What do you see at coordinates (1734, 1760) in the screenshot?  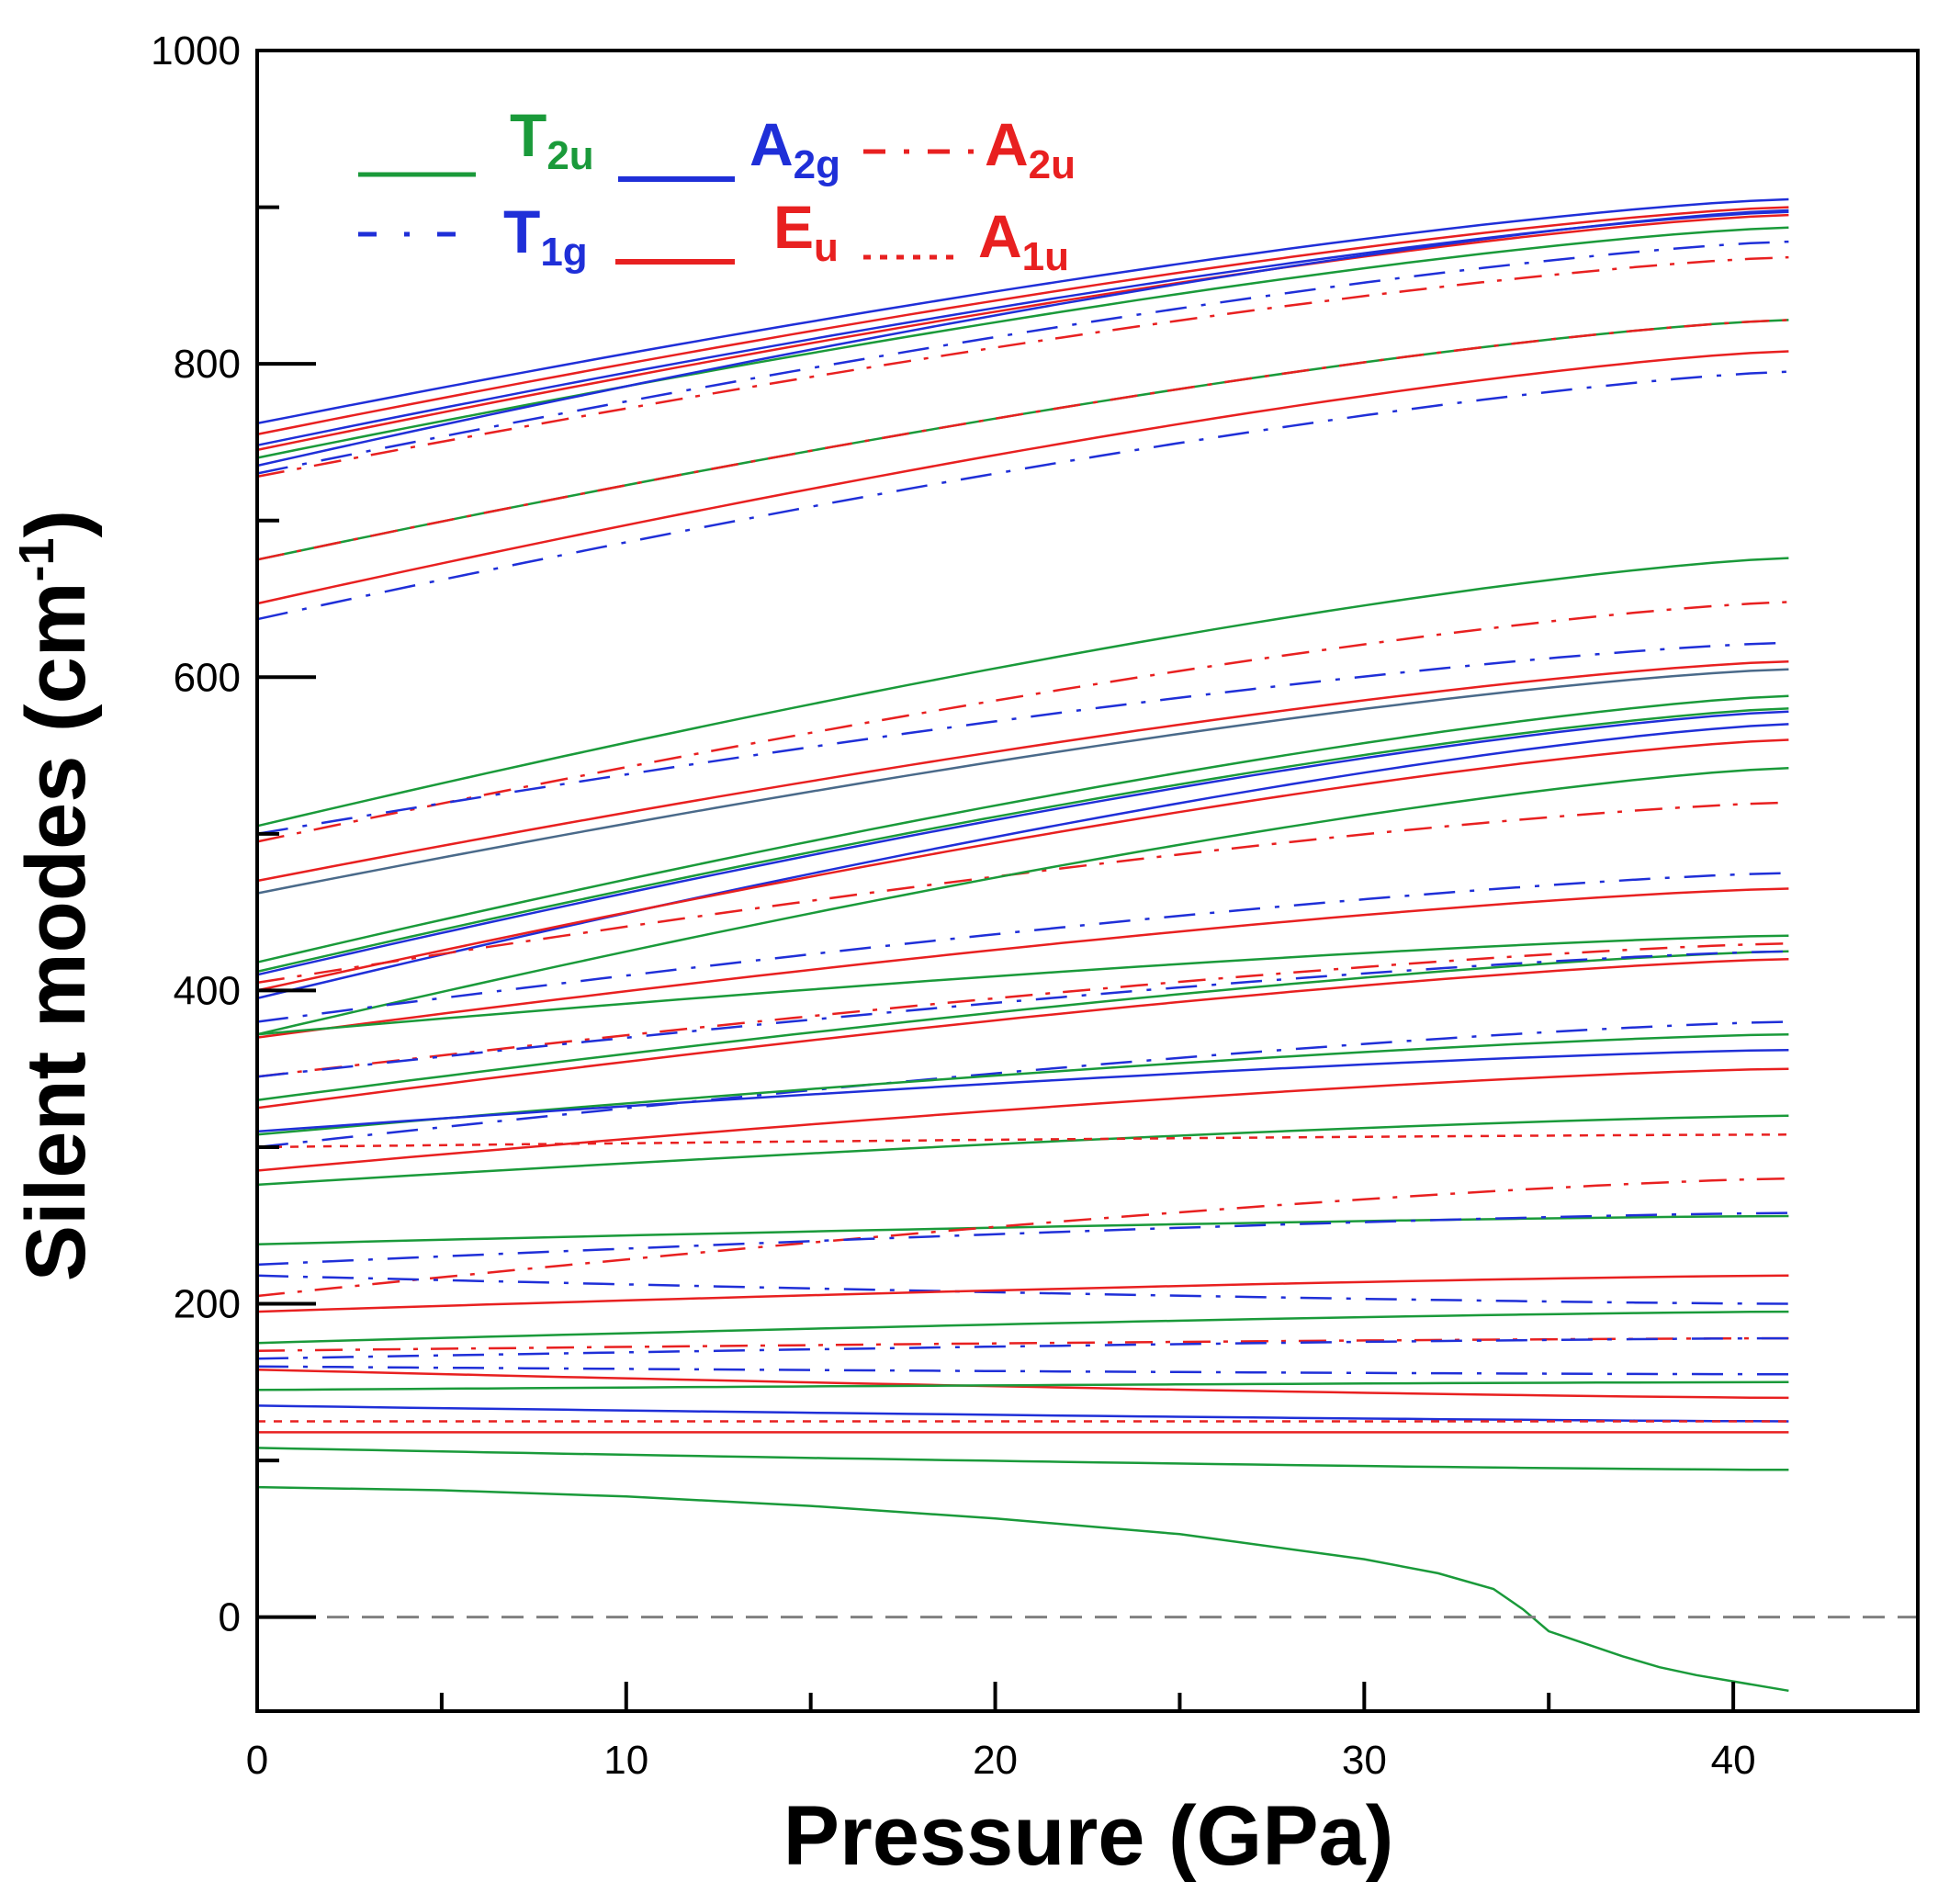 I see `x-tick-label: 40` at bounding box center [1734, 1760].